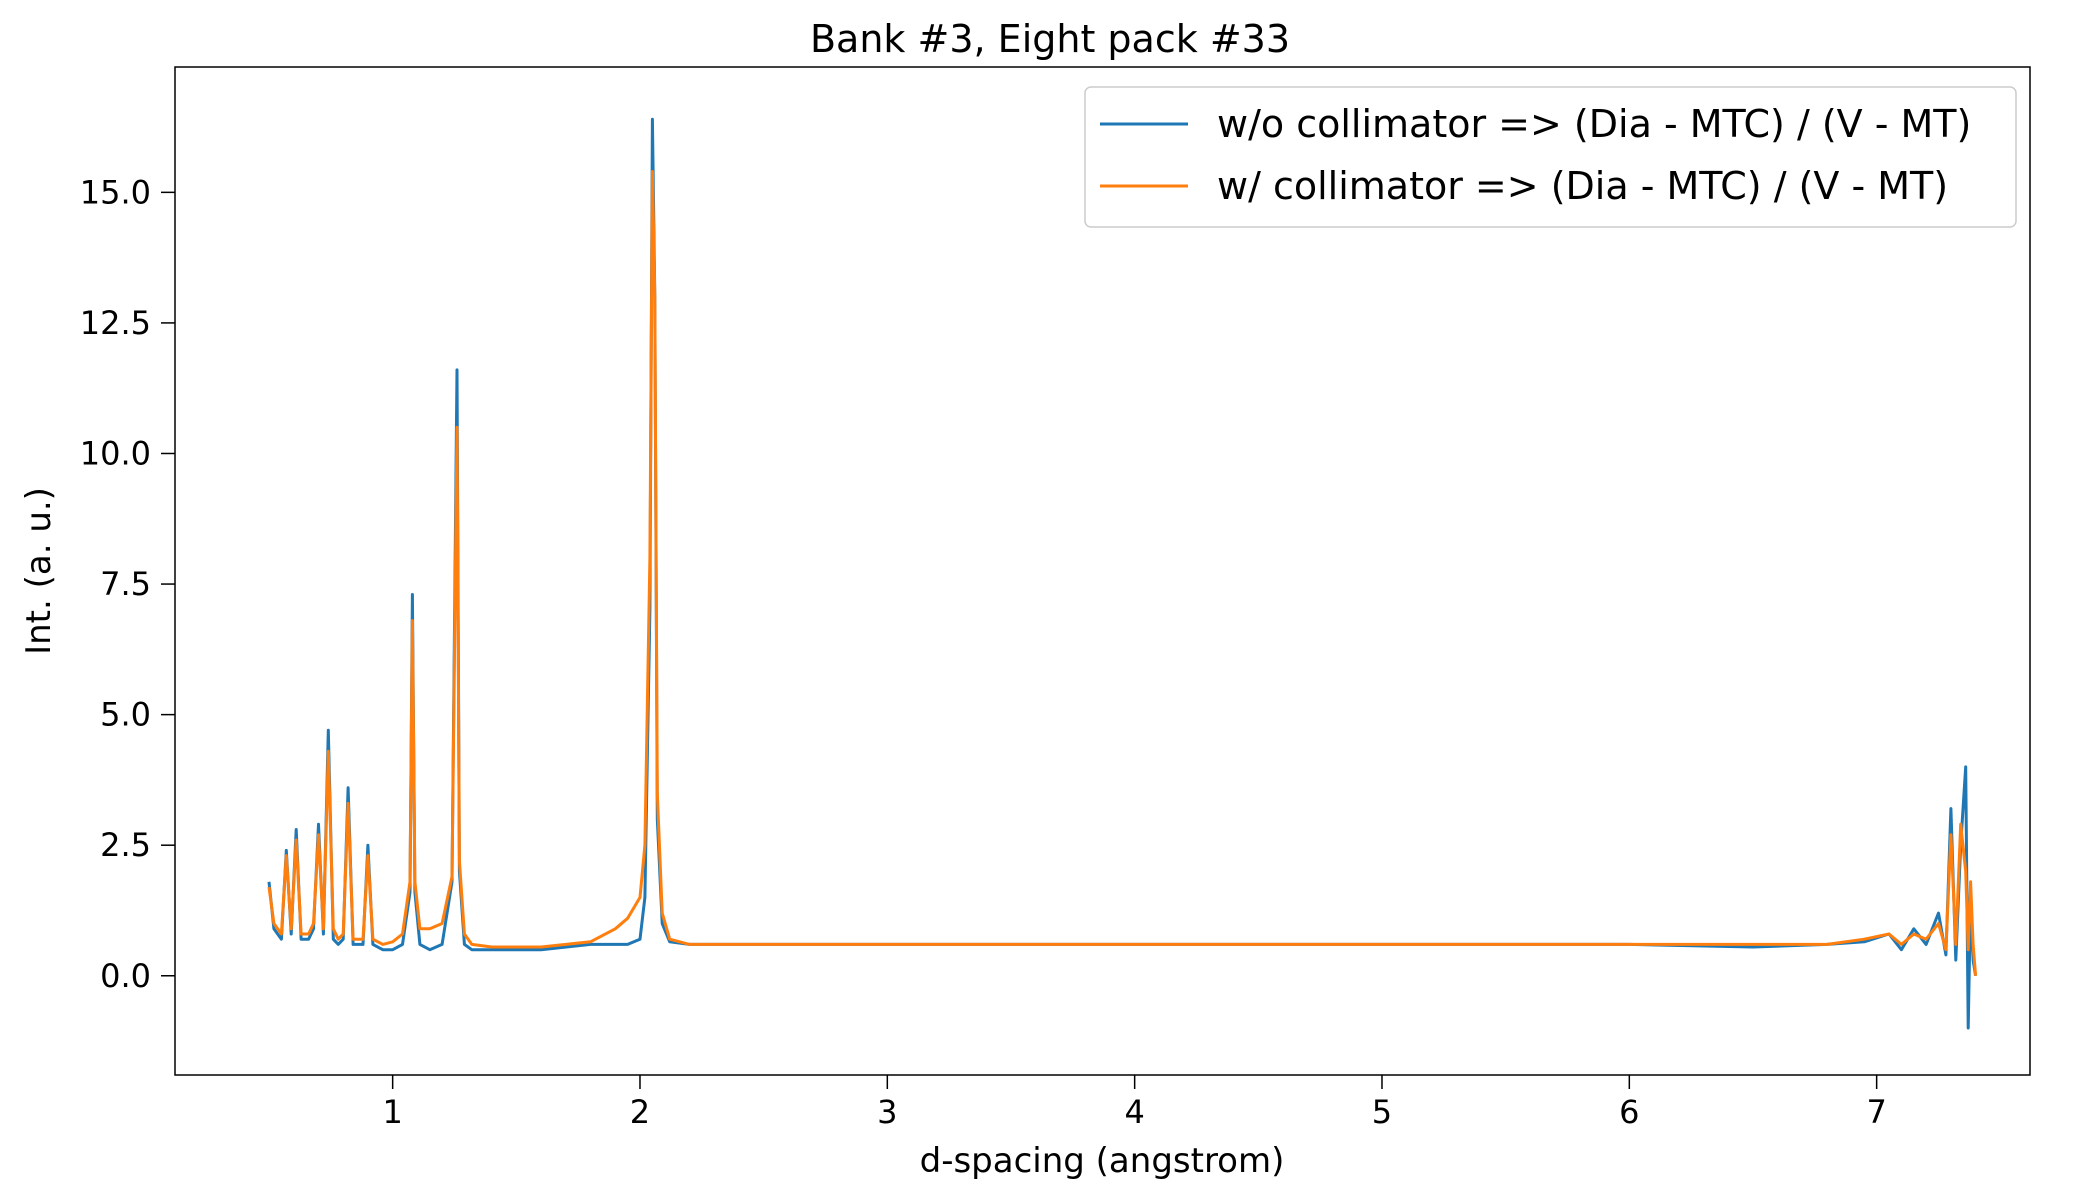 This screenshot has width=2100, height=1200. What do you see at coordinates (887, 1112) in the screenshot?
I see `x-tick-label: 3` at bounding box center [887, 1112].